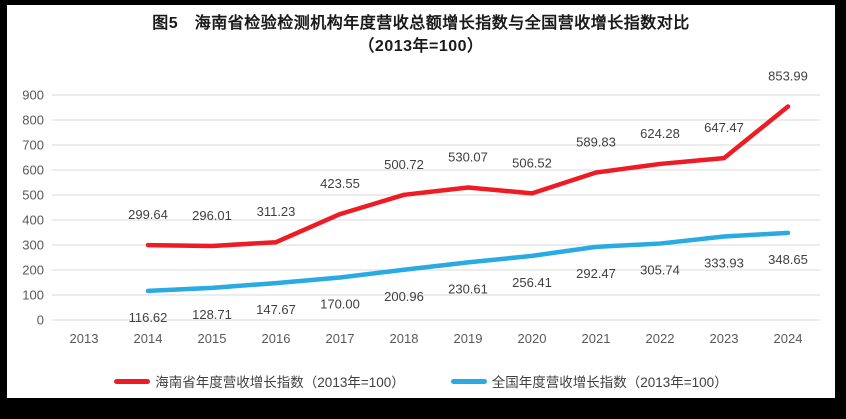  What do you see at coordinates (33, 270) in the screenshot?
I see `y-tick-label: 200` at bounding box center [33, 270].